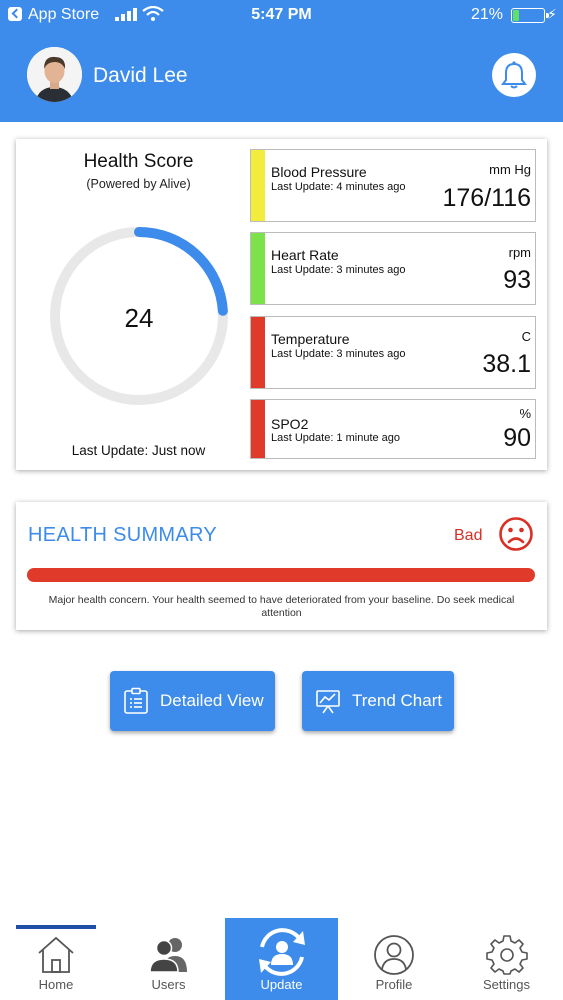 Image resolution: width=563 pixels, height=1000 pixels. I want to click on health-status-bar, so click(281, 575).